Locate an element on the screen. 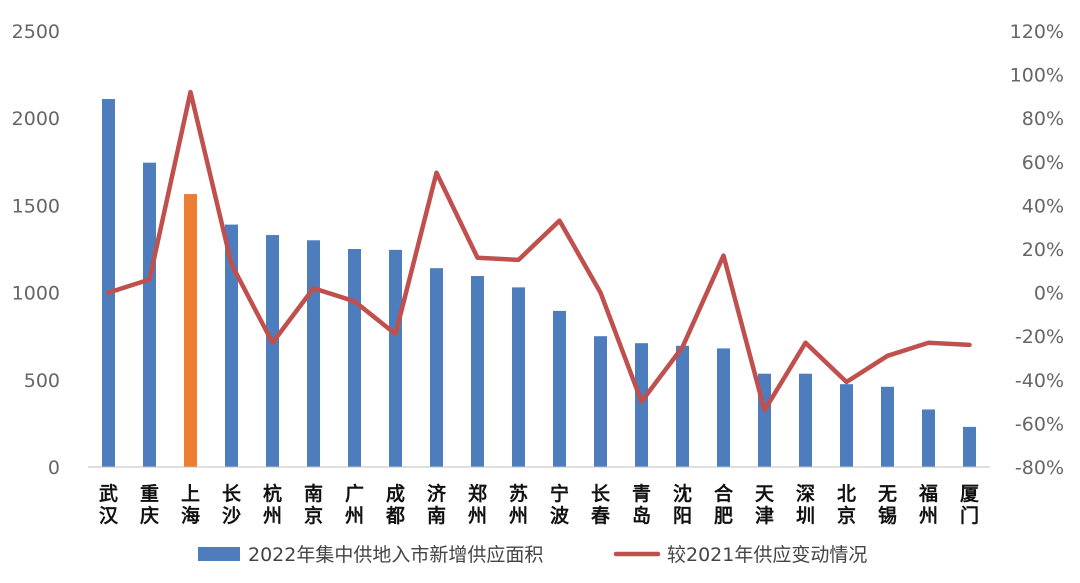  category-label: 重庆 is located at coordinates (149, 505).